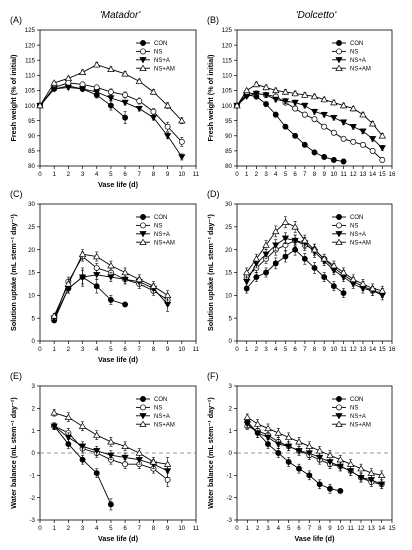  What do you see at coordinates (154, 174) in the screenshot?
I see `x-tick-label: 8` at bounding box center [154, 174].